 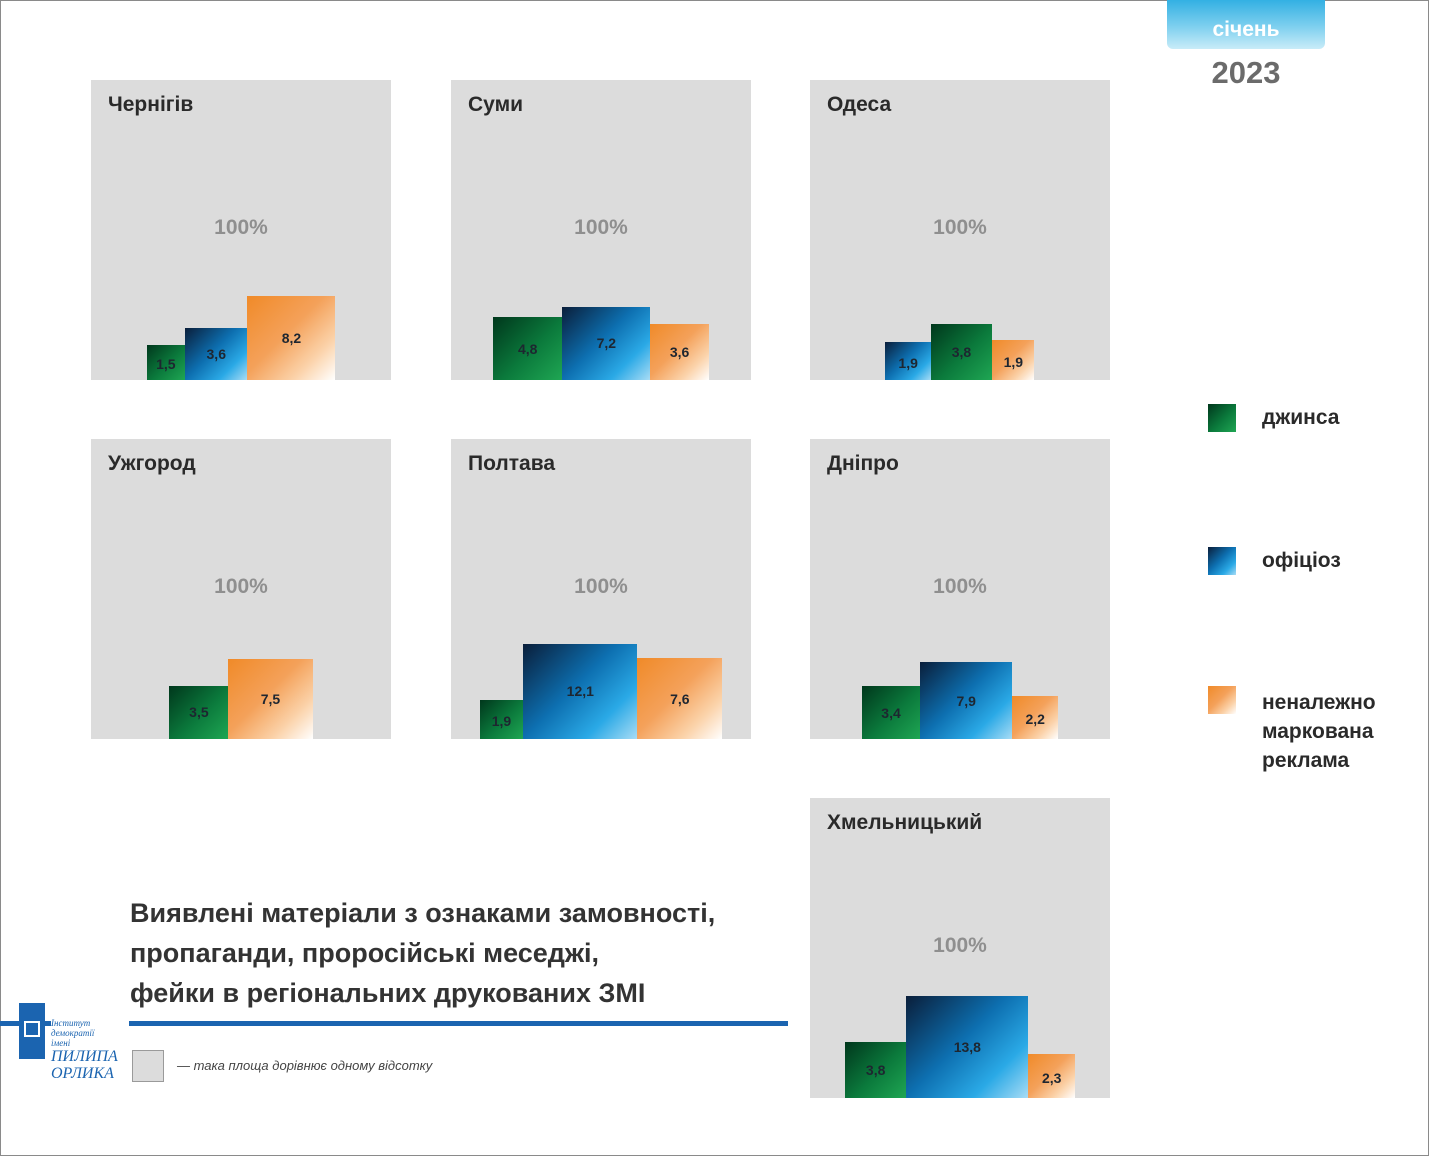 What do you see at coordinates (496, 104) in the screenshot?
I see `region-title: Суми` at bounding box center [496, 104].